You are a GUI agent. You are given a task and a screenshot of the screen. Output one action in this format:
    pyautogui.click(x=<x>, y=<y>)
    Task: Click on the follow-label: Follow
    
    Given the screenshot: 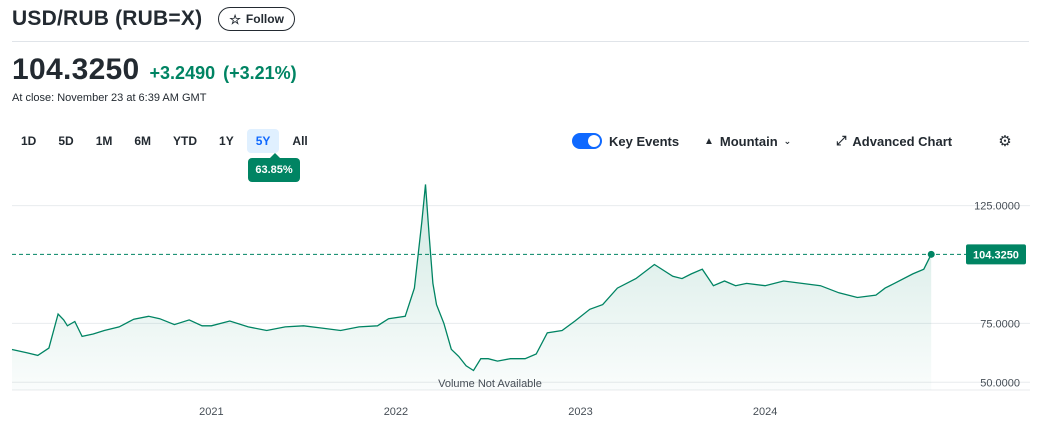 What is the action you would take?
    pyautogui.click(x=264, y=19)
    